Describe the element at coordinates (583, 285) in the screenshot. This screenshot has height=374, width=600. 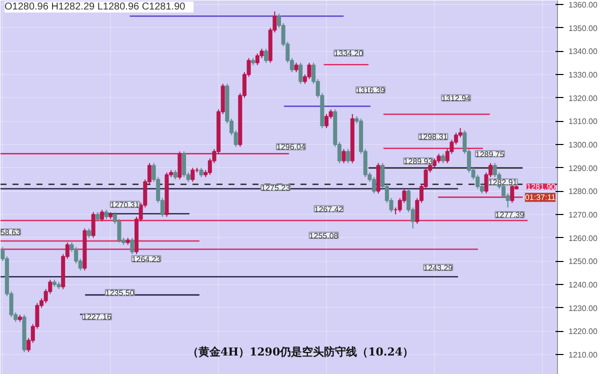
I see `y-tick-label: 1240.00` at that location.